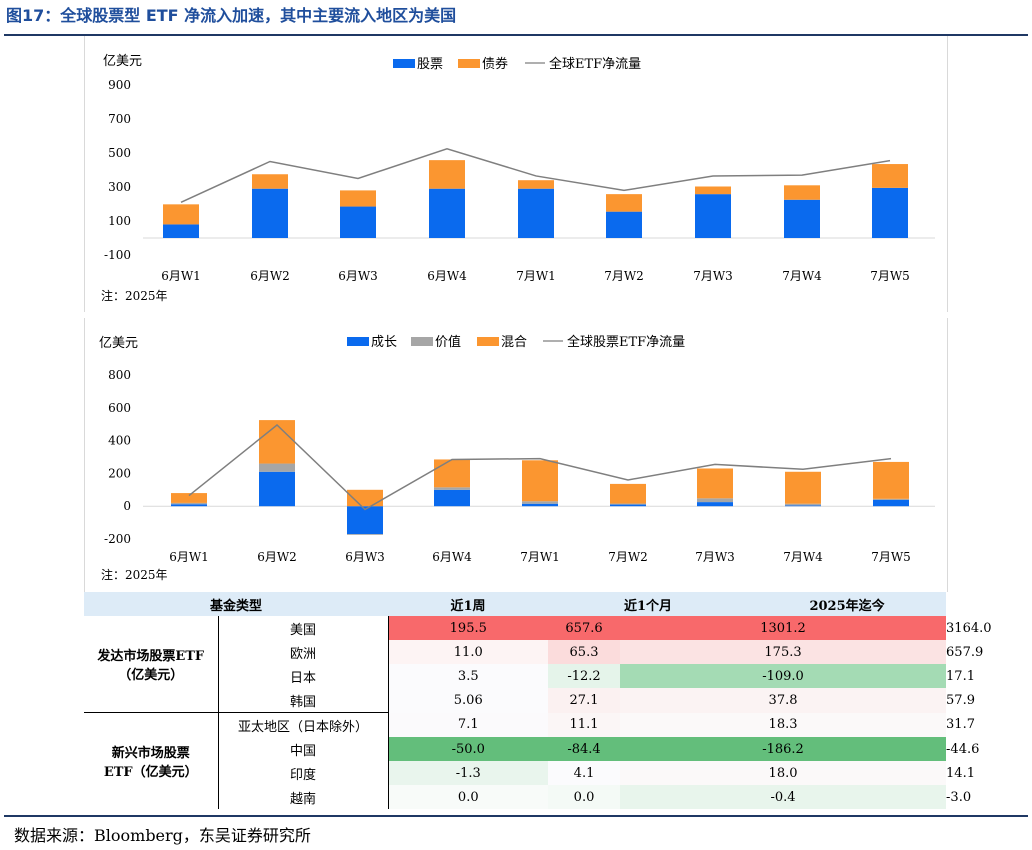 The height and width of the screenshot is (850, 1032). Describe the element at coordinates (119, 473) in the screenshot. I see `y-tick-label: 200` at that location.